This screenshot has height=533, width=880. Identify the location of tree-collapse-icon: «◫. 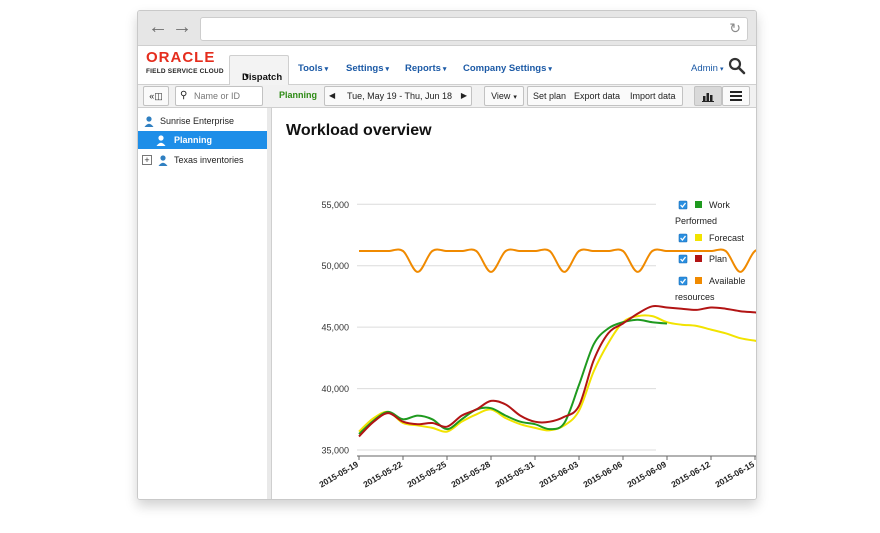
(156, 96).